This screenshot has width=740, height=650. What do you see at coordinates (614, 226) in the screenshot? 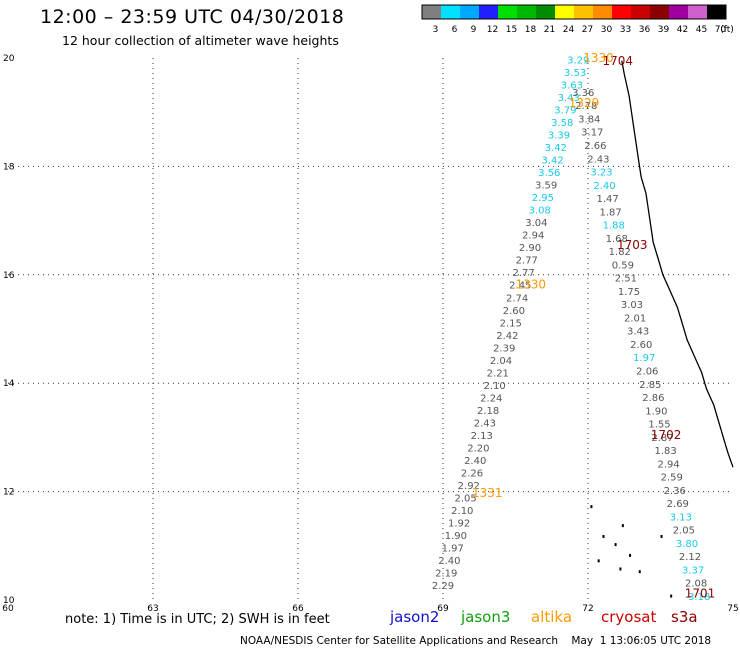
I see `wave-height-value: 1.88` at bounding box center [614, 226].